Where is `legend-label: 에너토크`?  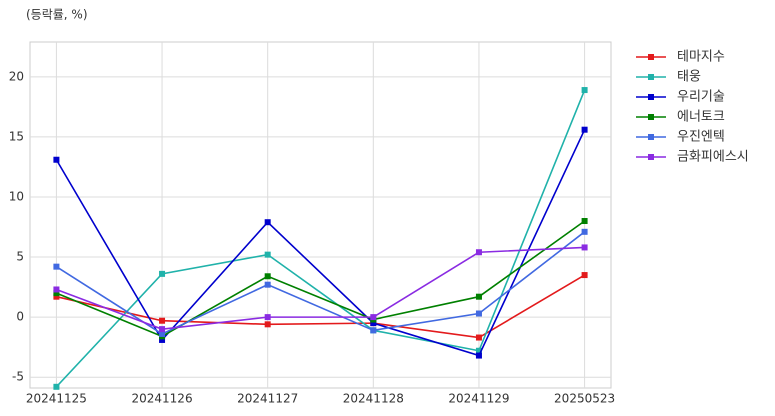
legend-label: 에너토크 is located at coordinates (701, 117).